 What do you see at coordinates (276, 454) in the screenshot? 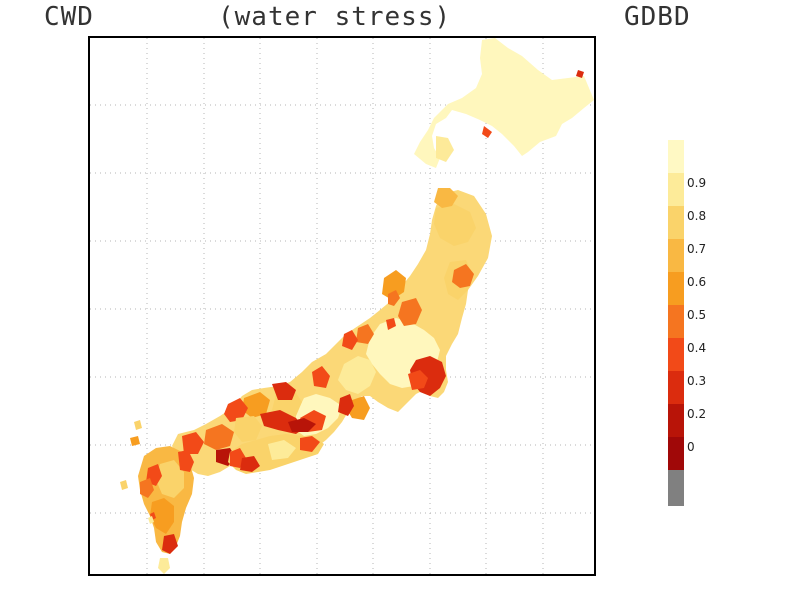
I see `shikoku-region` at bounding box center [276, 454].